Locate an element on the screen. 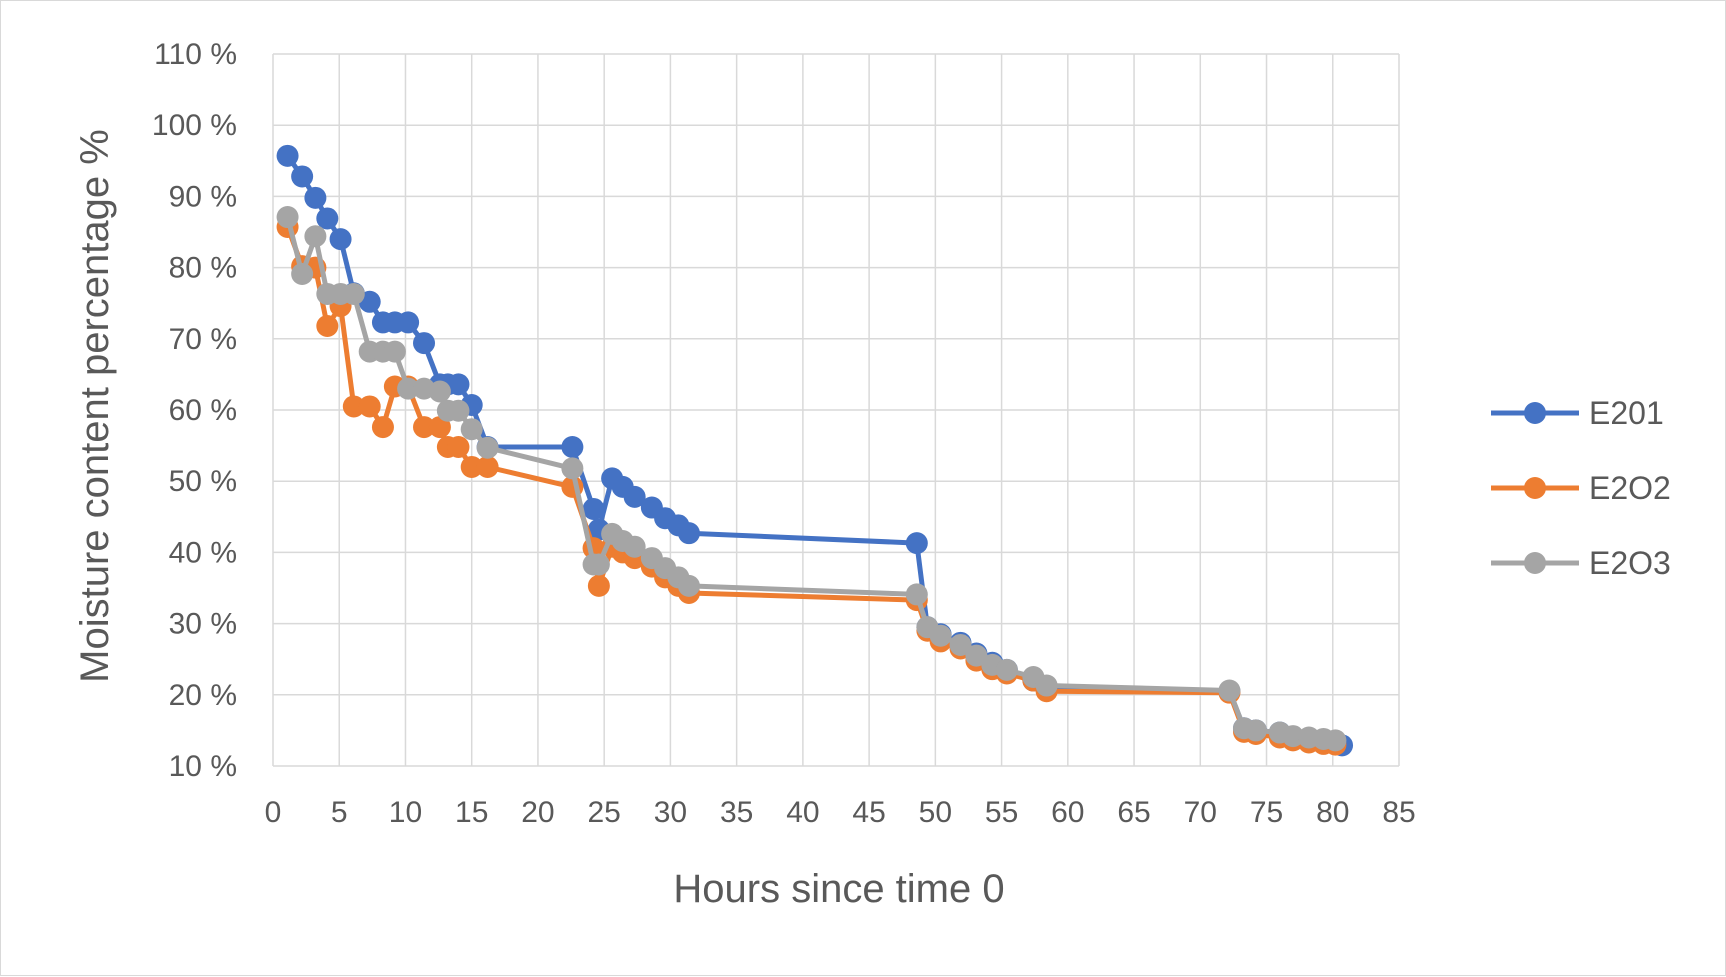 This screenshot has width=1726, height=977. legend-item-e201: E201 is located at coordinates (1577, 413).